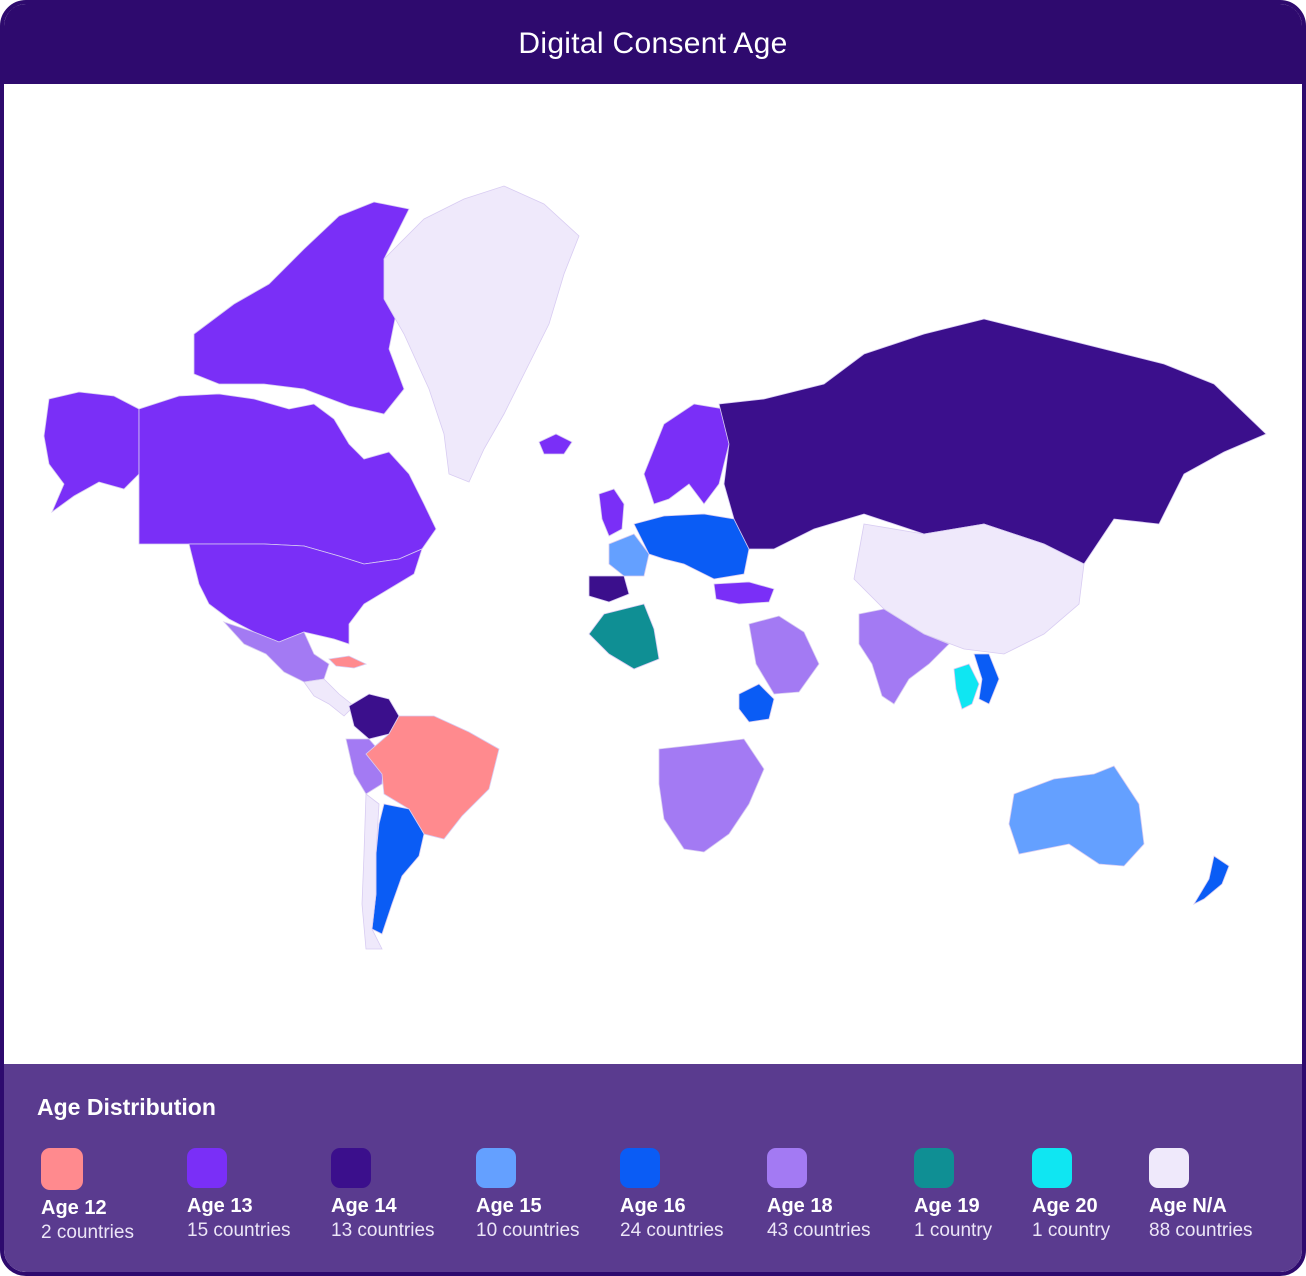 Image resolution: width=1306 pixels, height=1276 pixels. Describe the element at coordinates (947, 1206) in the screenshot. I see `legend-age-label: Age 19` at that location.